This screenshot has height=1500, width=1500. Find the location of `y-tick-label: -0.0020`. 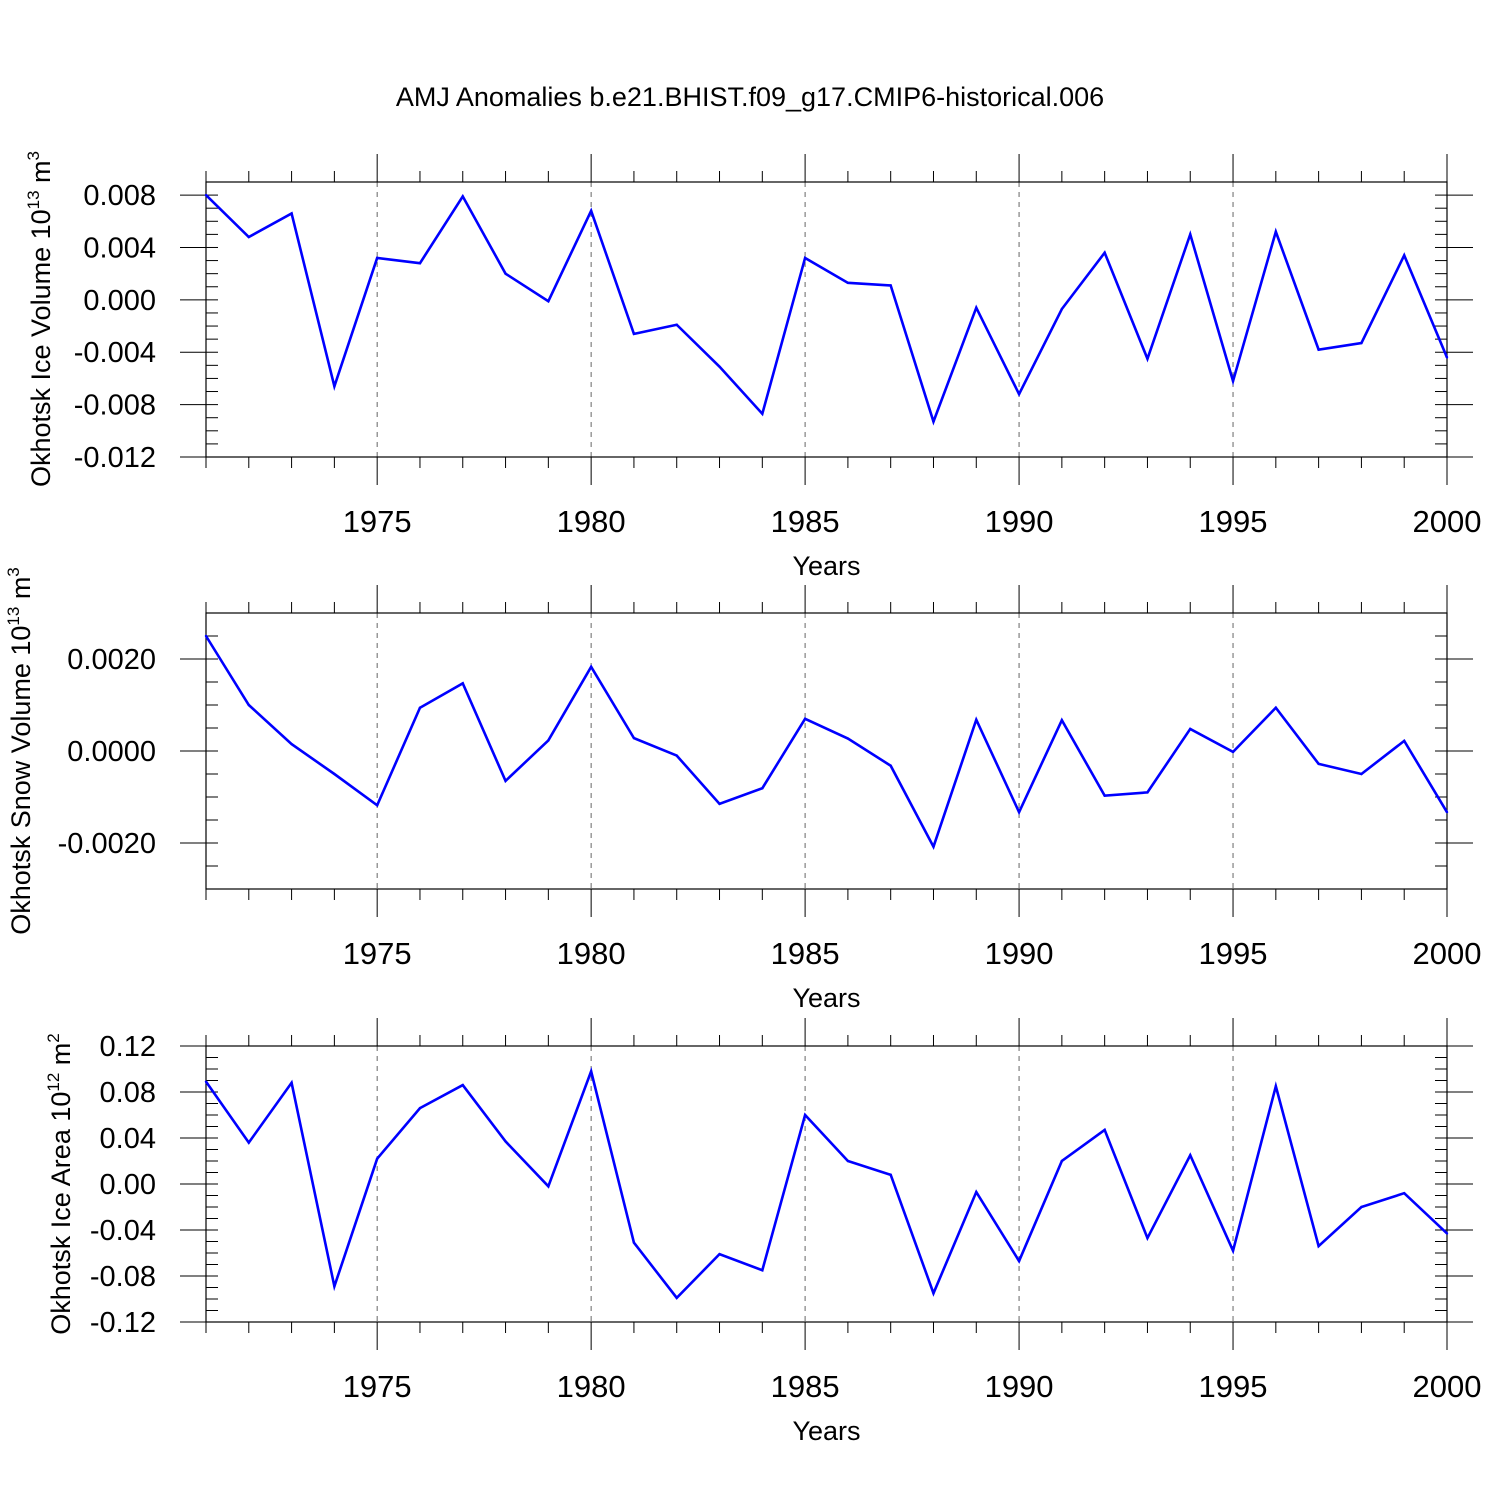

y-tick-label: -0.0020 is located at coordinates (107, 844).